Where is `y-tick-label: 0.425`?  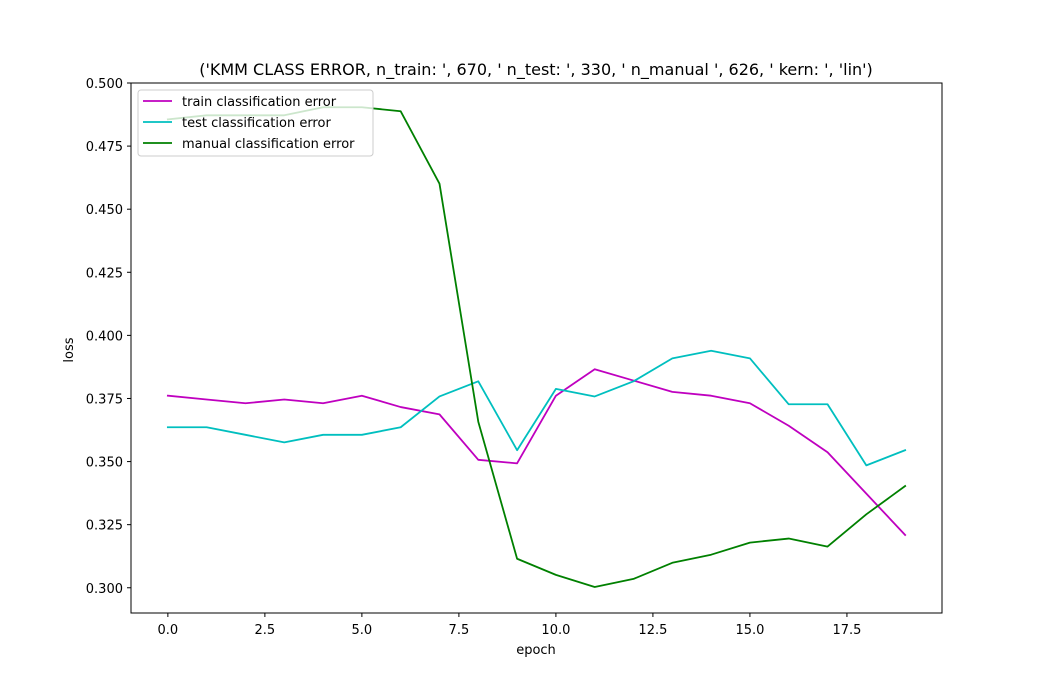
y-tick-label: 0.425 is located at coordinates (104, 273).